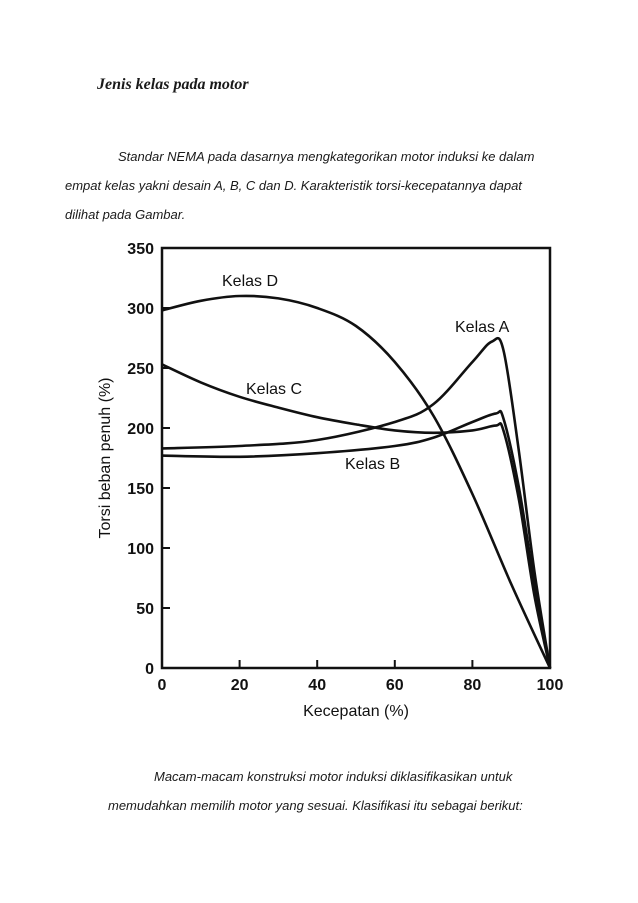 The width and height of the screenshot is (638, 903). Describe the element at coordinates (162, 685) in the screenshot. I see `x-tick-label: 0` at that location.